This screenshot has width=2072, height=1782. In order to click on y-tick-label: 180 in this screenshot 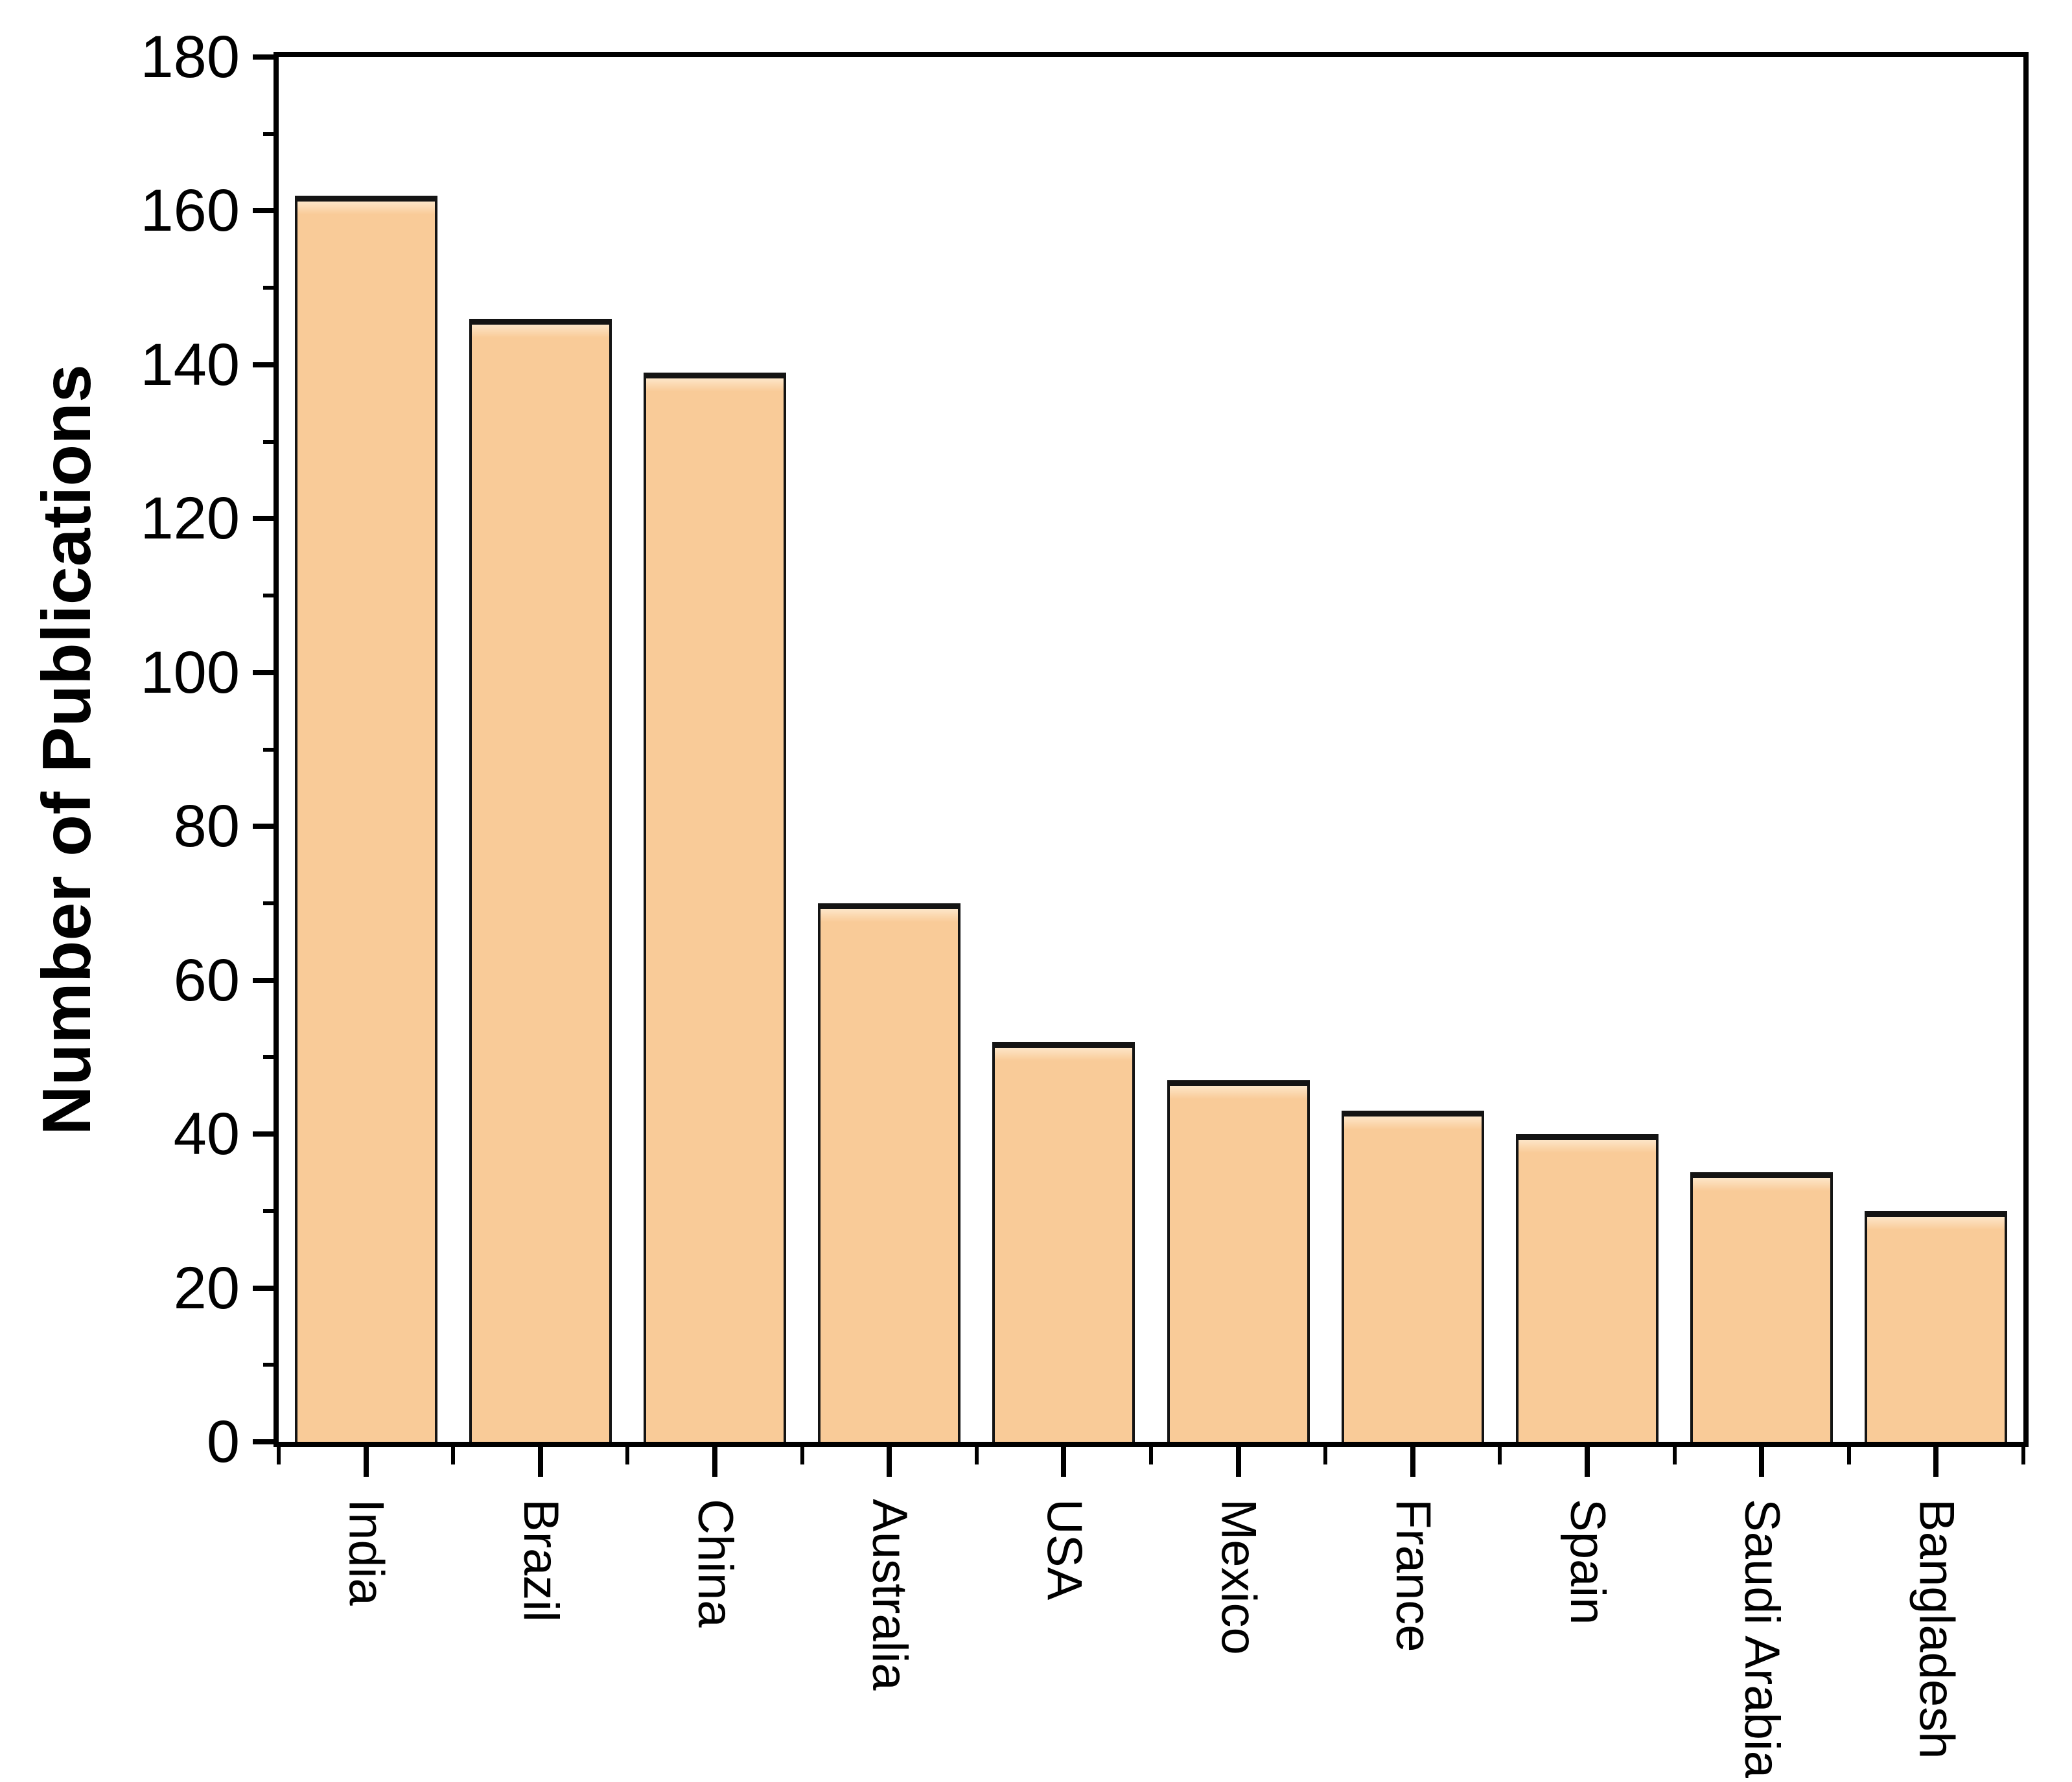, I will do `click(190, 57)`.